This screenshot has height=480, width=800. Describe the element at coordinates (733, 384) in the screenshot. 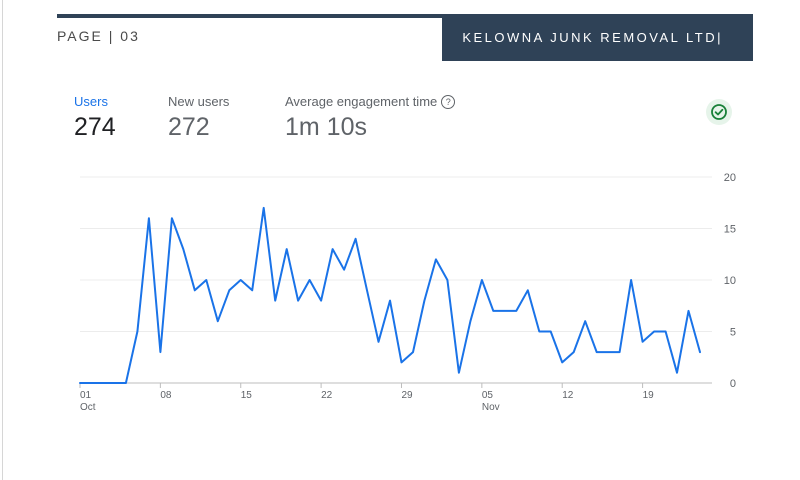

I see `y-tick-label: 0` at that location.